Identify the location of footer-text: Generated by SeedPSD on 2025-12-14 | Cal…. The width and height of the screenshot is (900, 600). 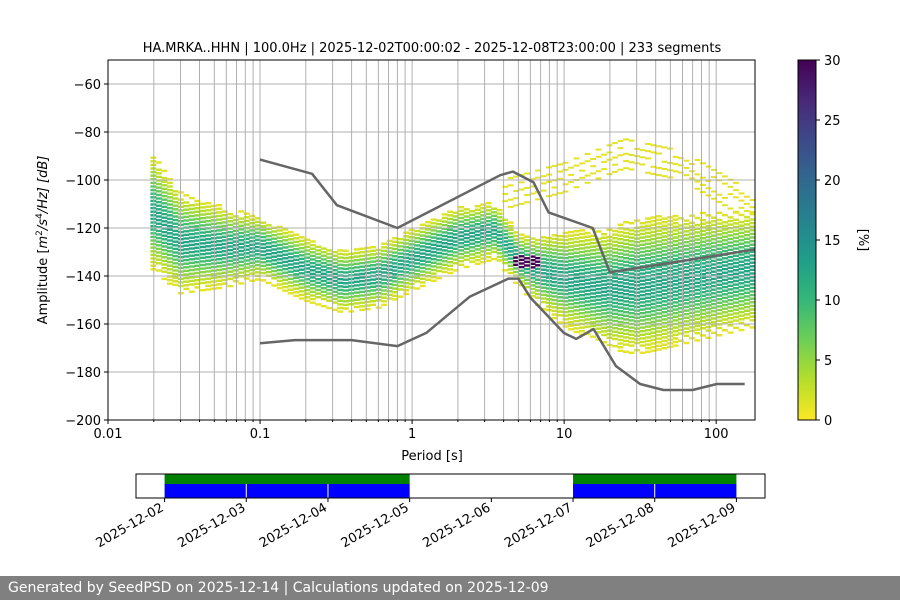
(278, 588).